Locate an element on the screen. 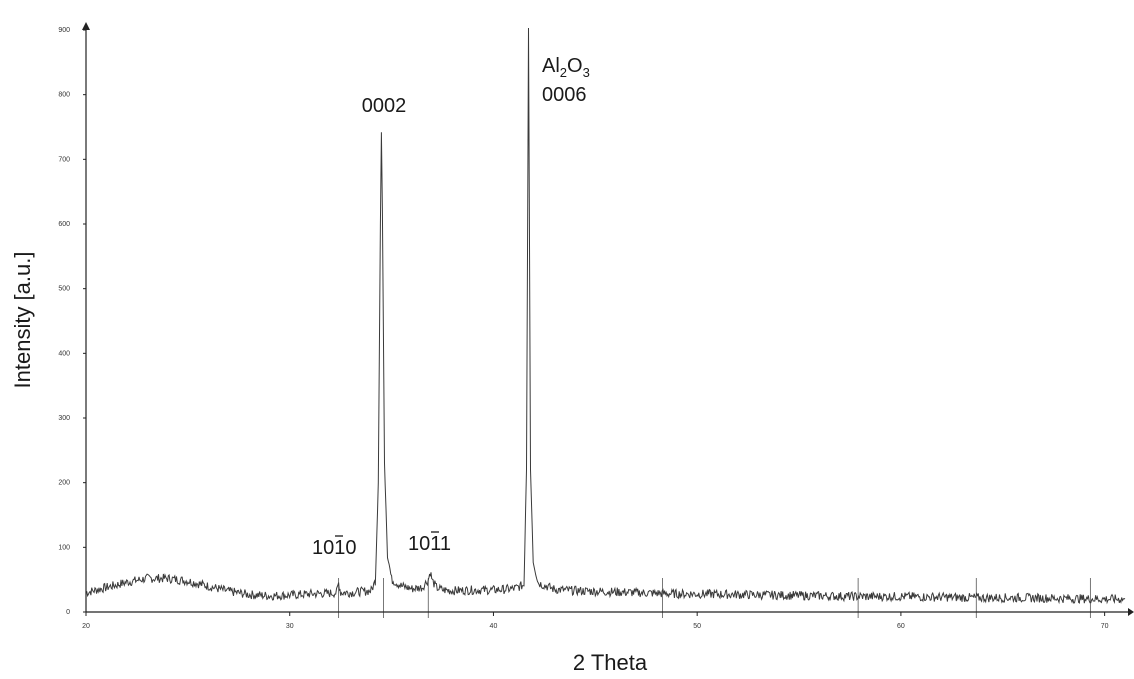 This screenshot has height=679, width=1134. y-tick-label: 100 is located at coordinates (64, 547).